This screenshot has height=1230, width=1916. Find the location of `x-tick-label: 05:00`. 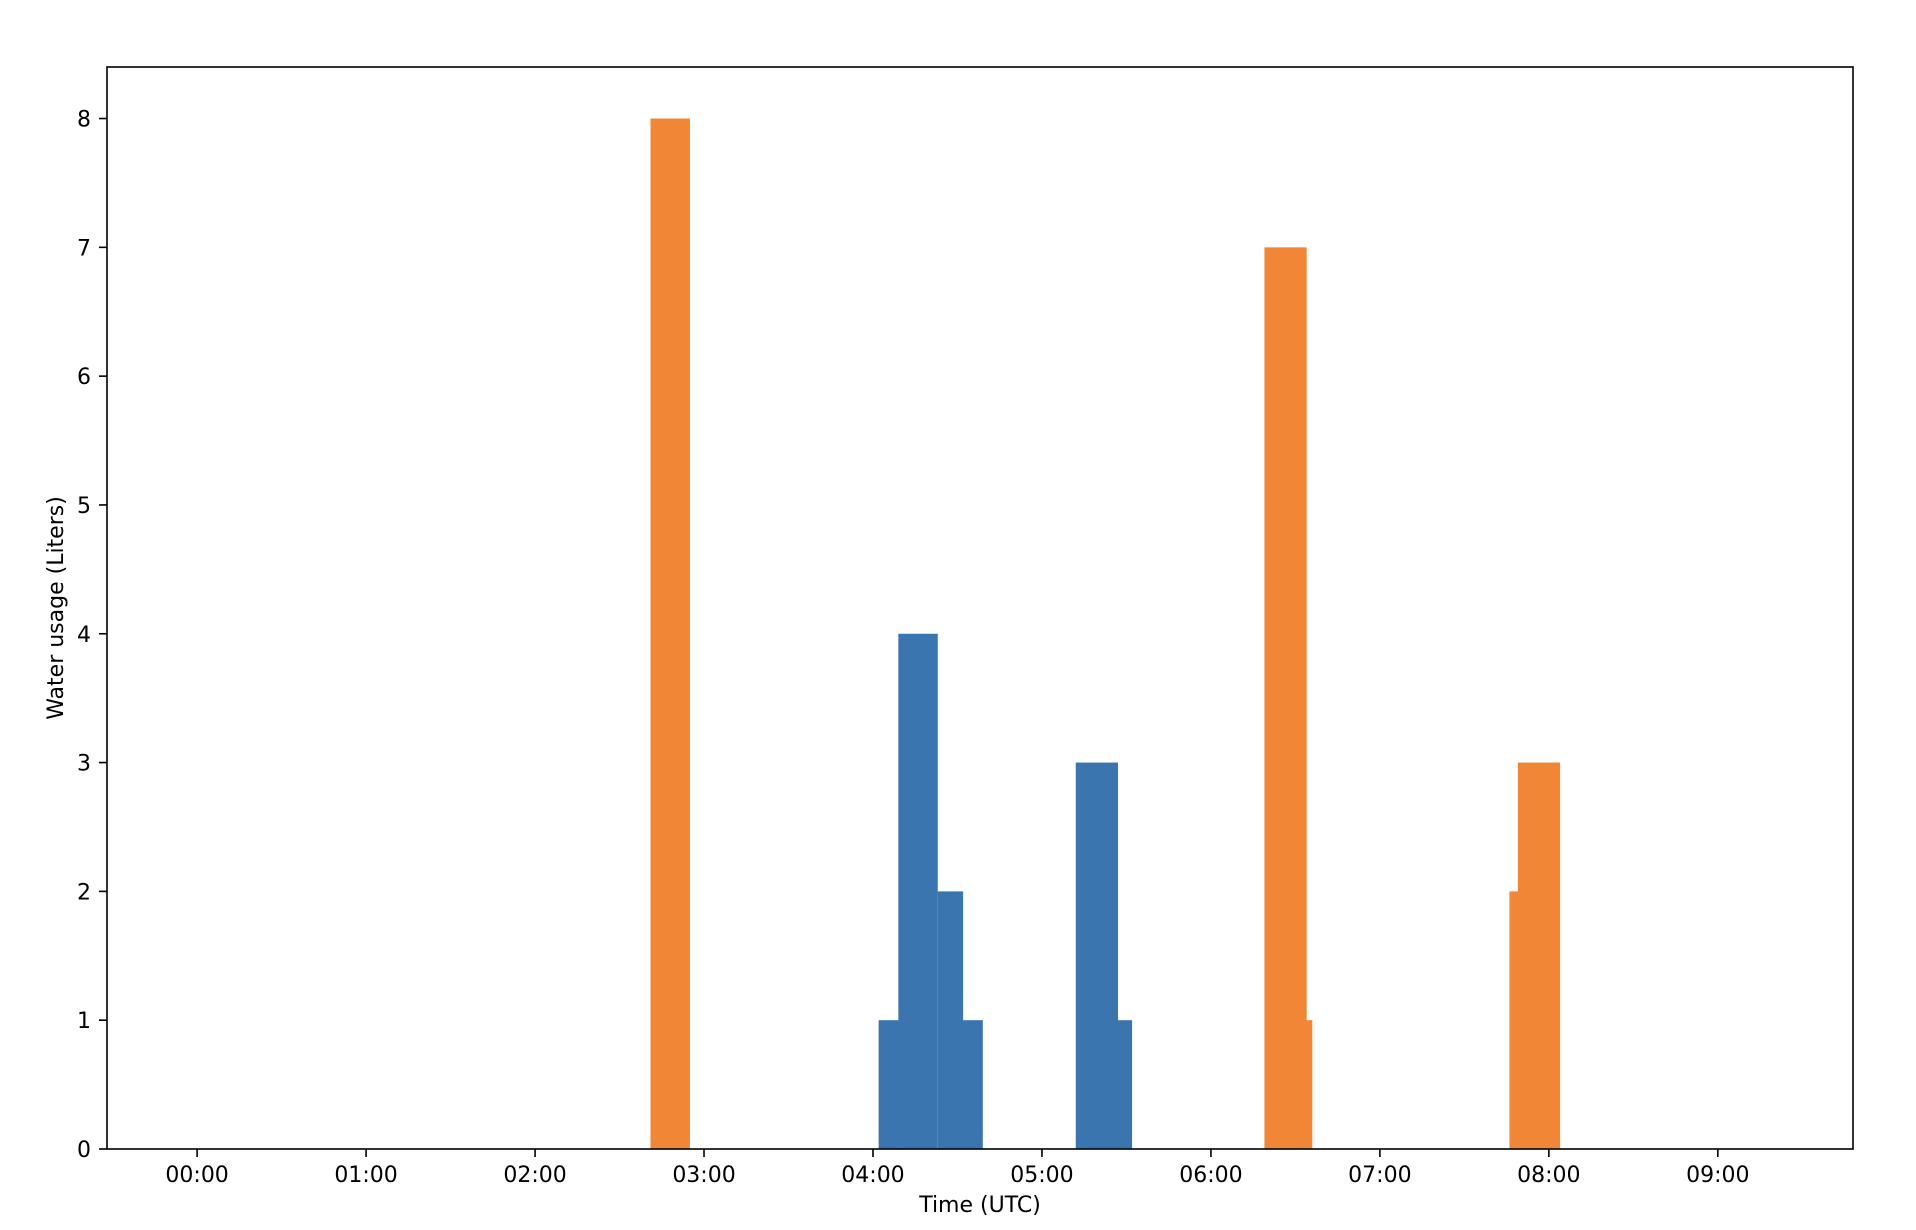

x-tick-label: 05:00 is located at coordinates (1041, 1175).